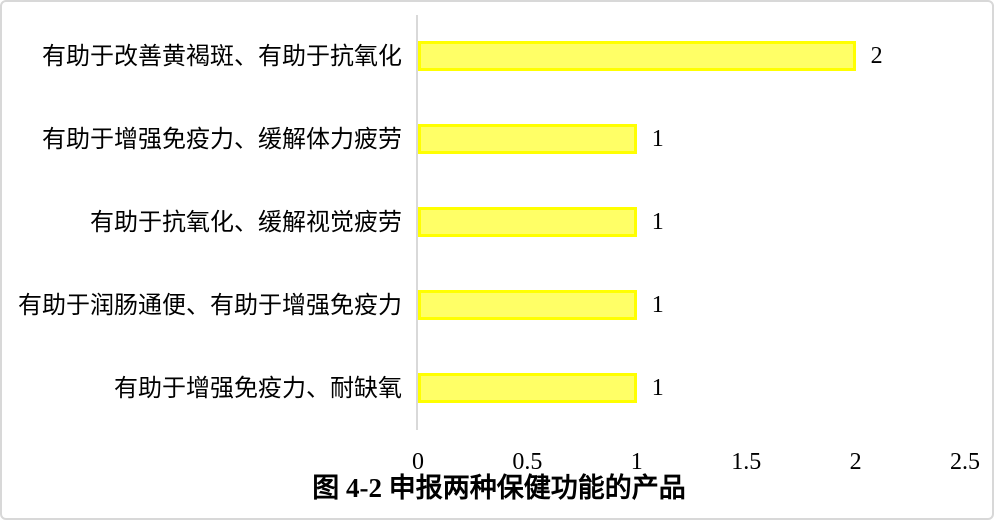 The height and width of the screenshot is (520, 994). Describe the element at coordinates (246, 222) in the screenshot. I see `category-label: 有助于抗氧化、缓解视觉疲劳` at that location.